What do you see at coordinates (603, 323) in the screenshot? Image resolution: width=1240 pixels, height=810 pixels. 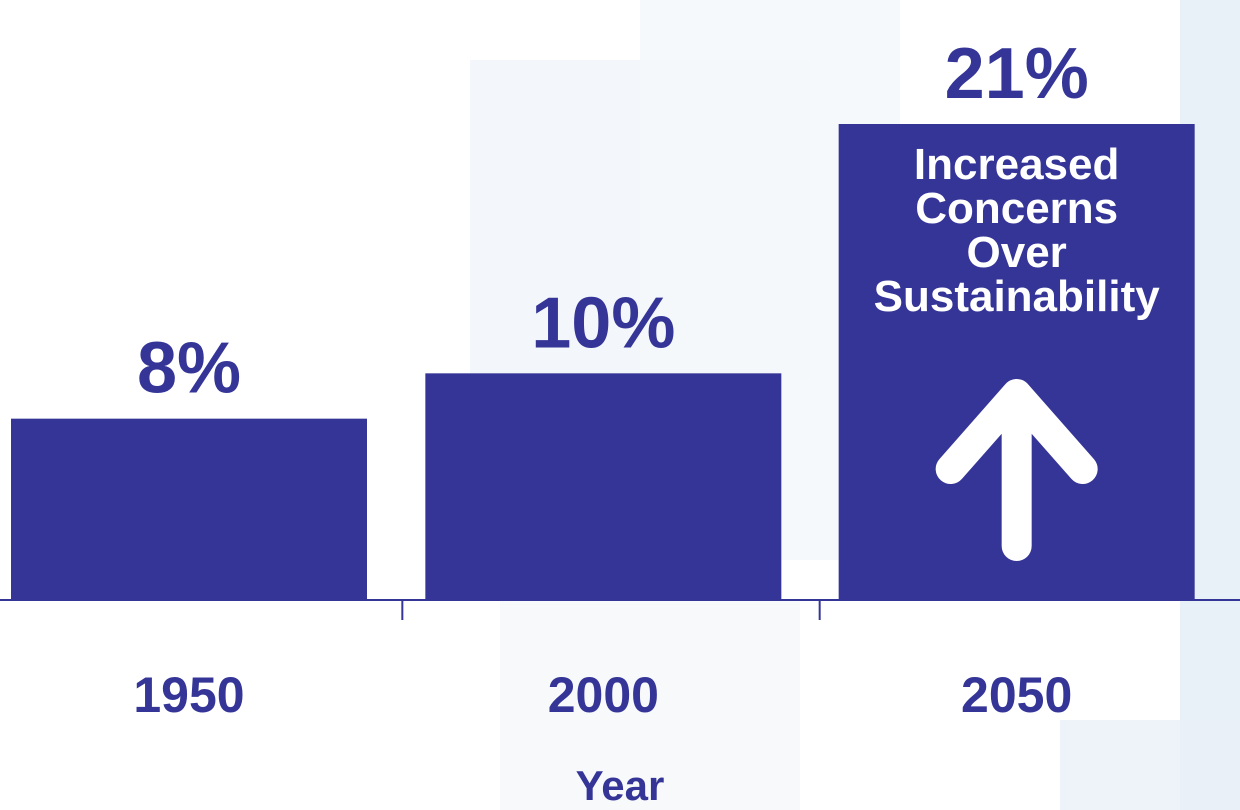 I see `value-label-2000: 10%` at bounding box center [603, 323].